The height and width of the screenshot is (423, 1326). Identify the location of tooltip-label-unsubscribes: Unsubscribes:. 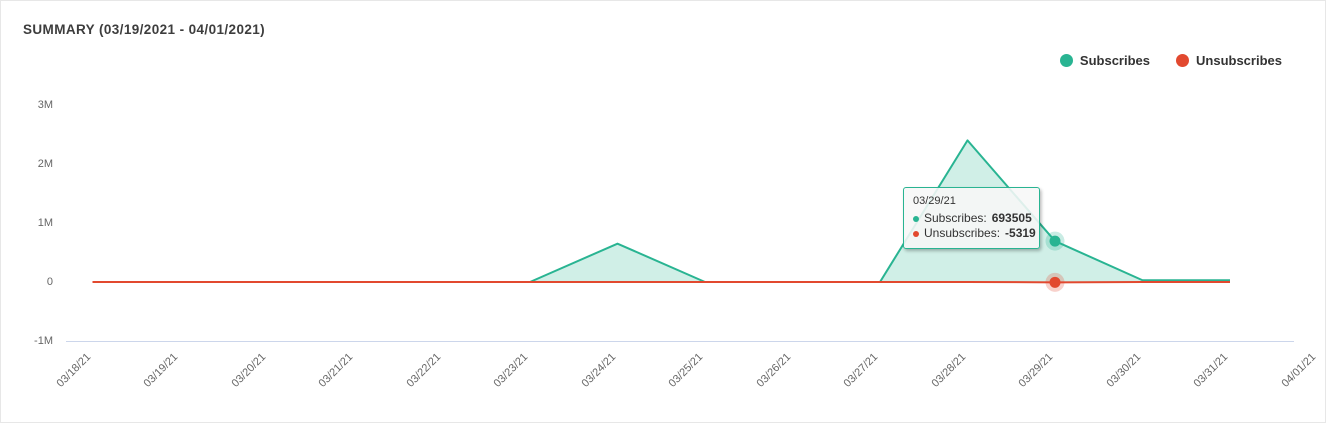
(962, 233).